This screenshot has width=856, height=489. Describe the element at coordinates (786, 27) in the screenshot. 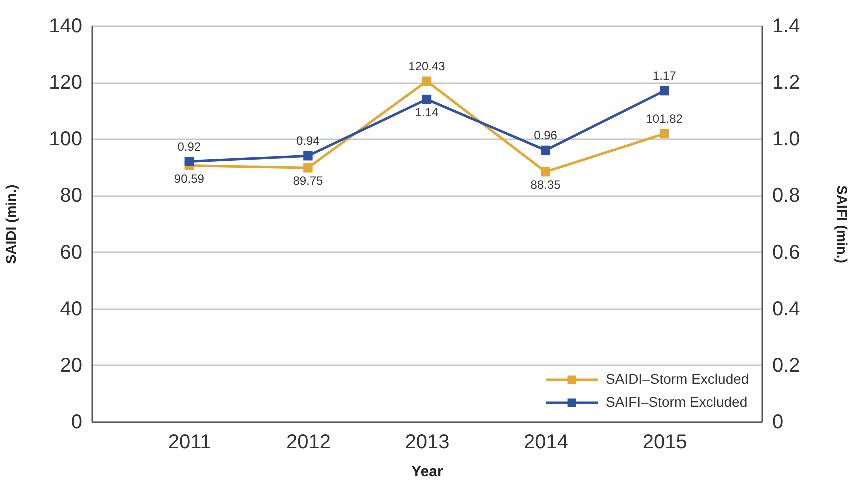

I see `y2-tick-label: 1.4` at that location.